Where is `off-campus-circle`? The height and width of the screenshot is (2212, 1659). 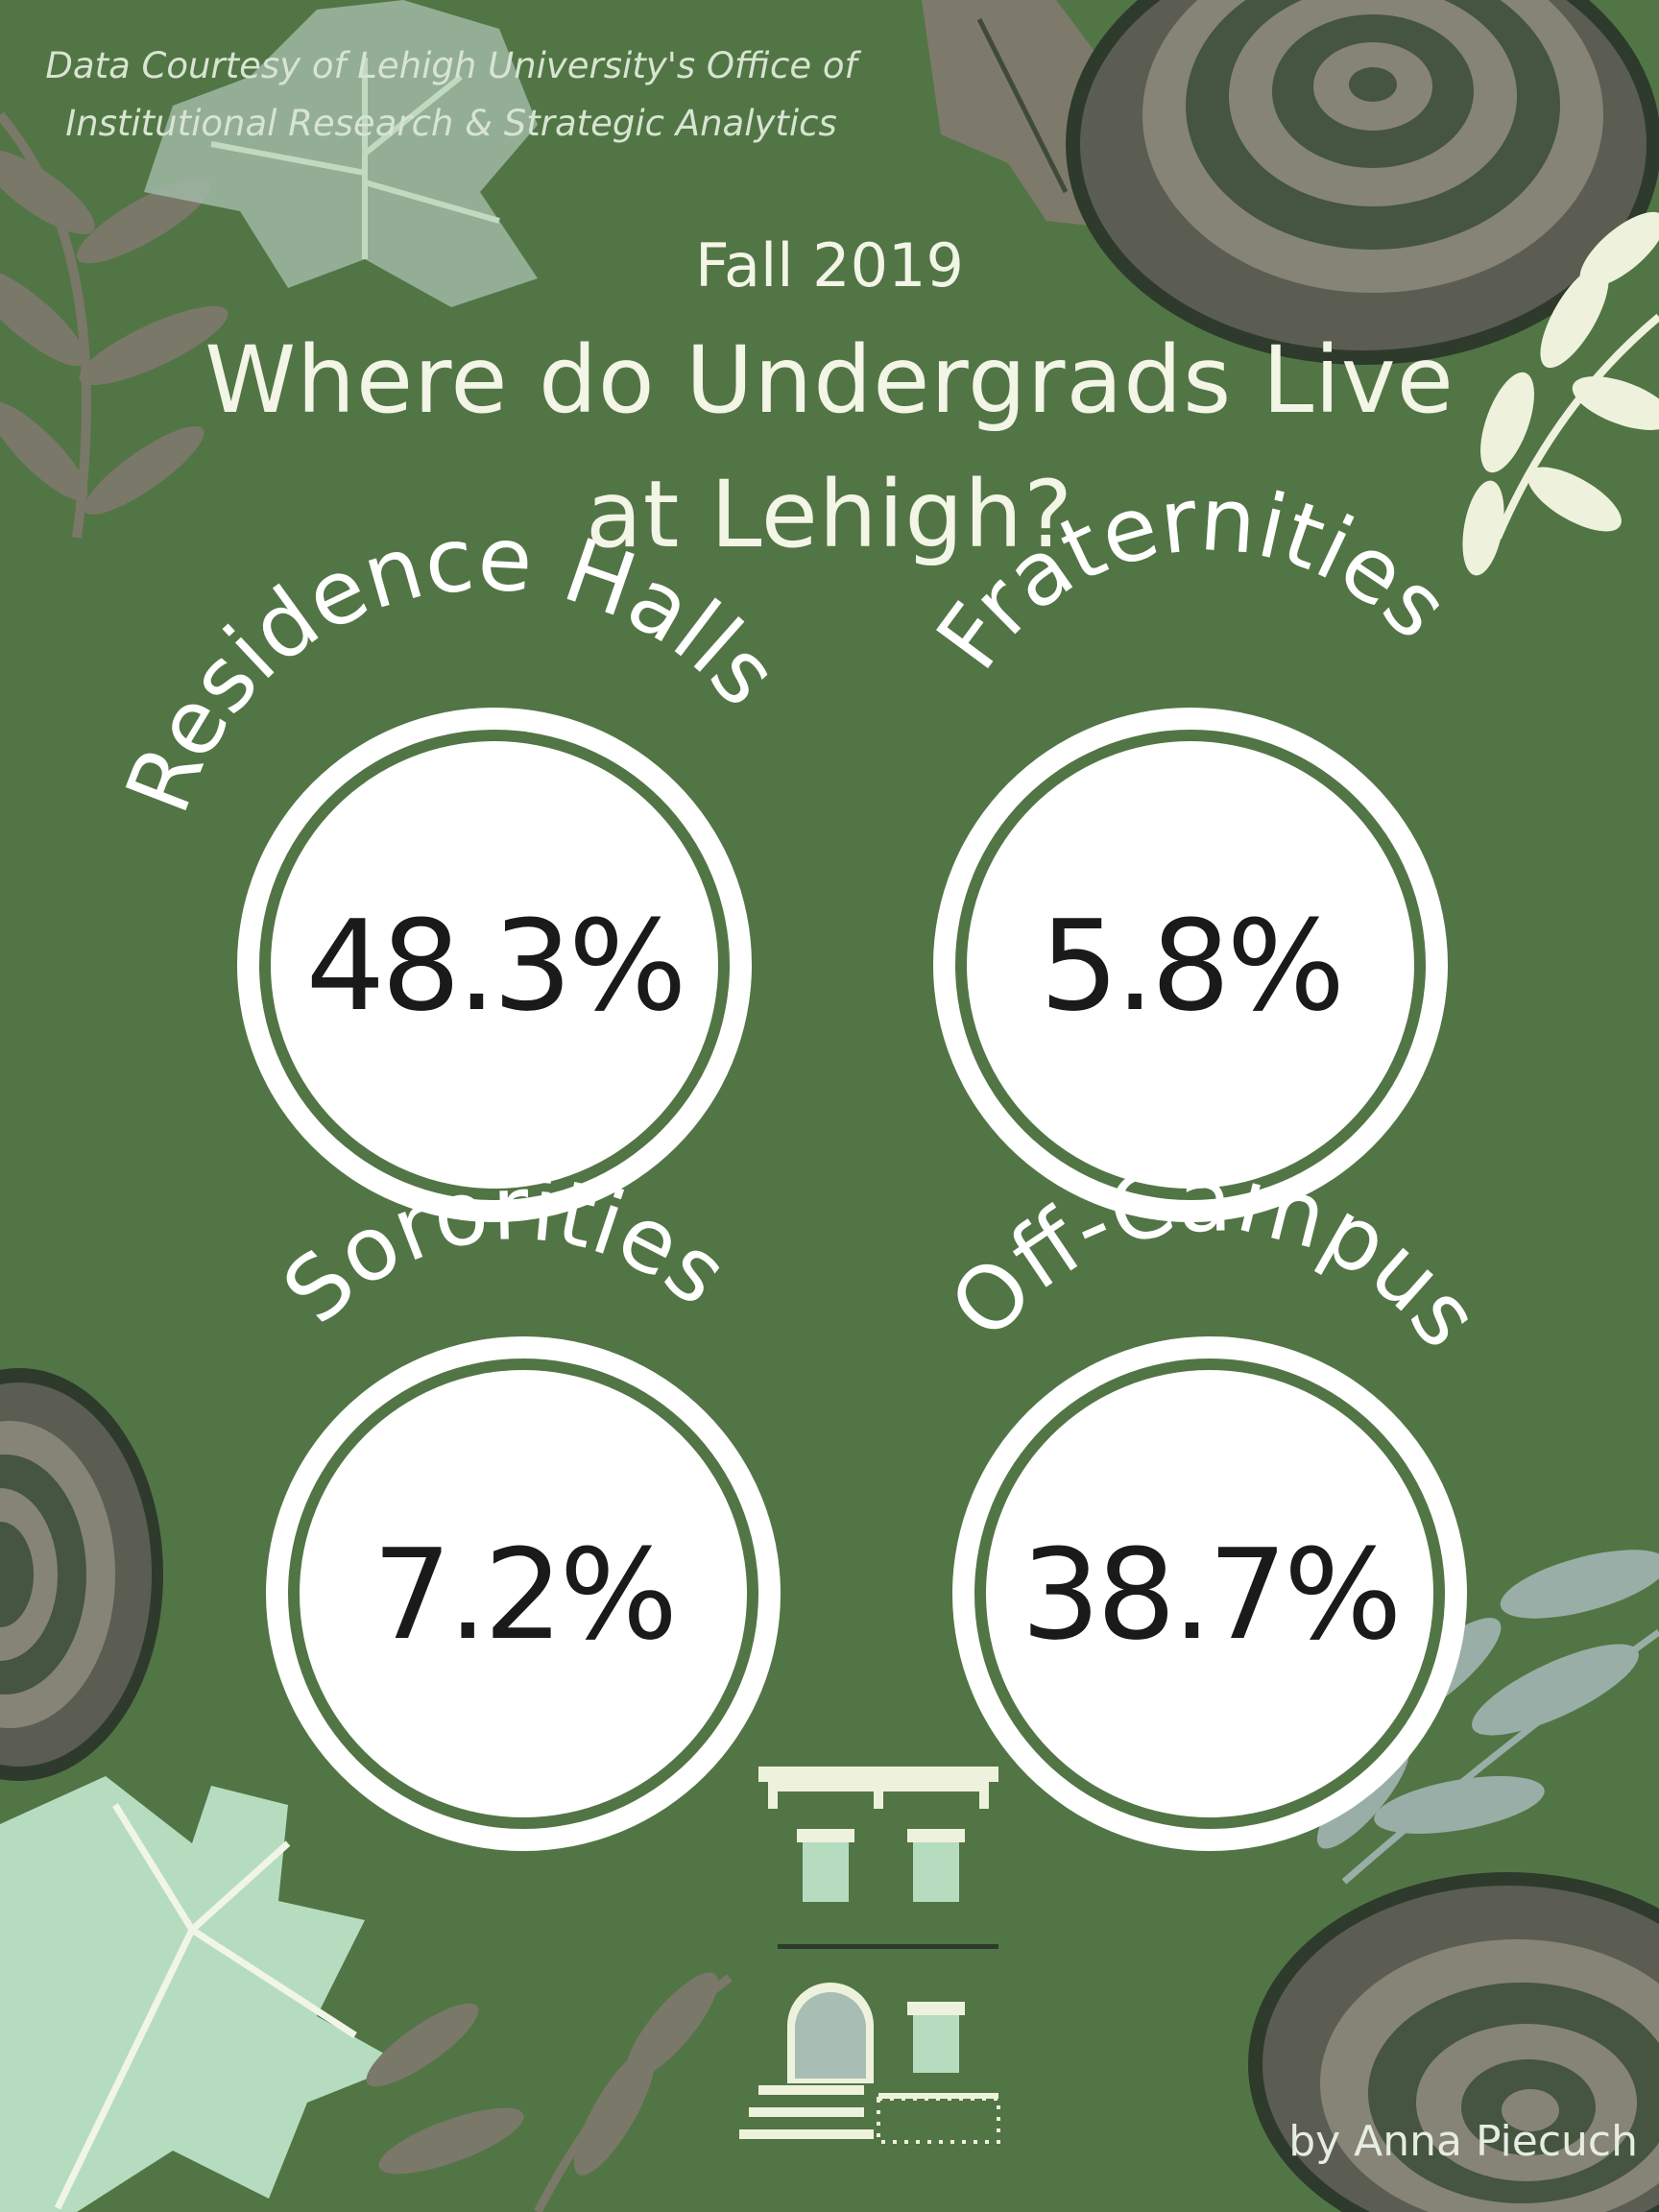 off-campus-circle is located at coordinates (1209, 1594).